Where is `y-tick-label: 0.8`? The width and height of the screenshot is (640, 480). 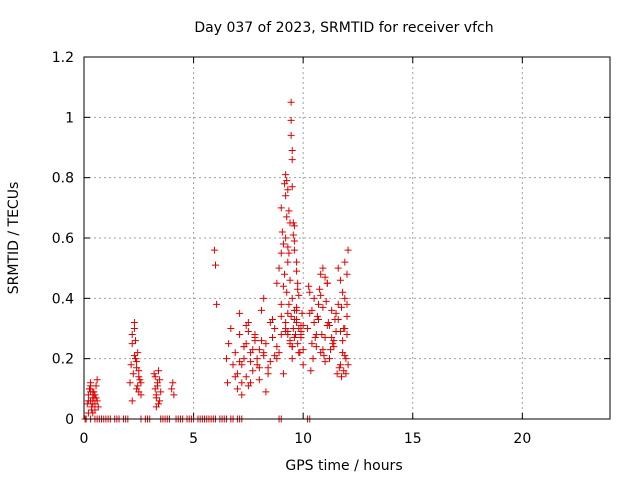 y-tick-label: 0.8 is located at coordinates (63, 179).